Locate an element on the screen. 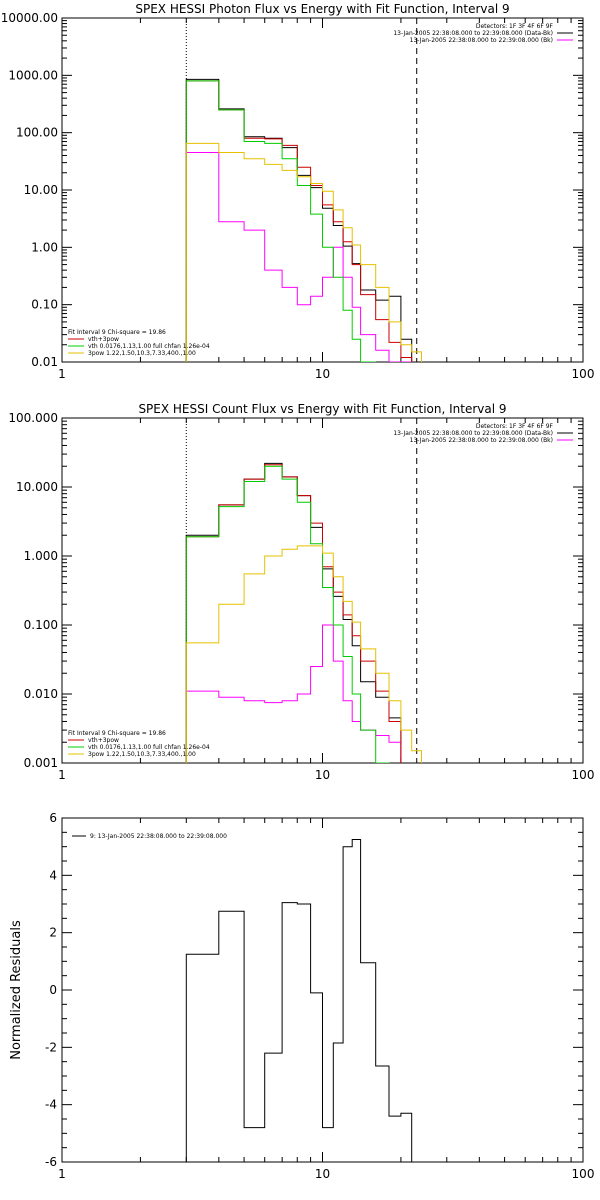 The width and height of the screenshot is (600, 1200). y-tick-label: 0.010 is located at coordinates (41, 694).